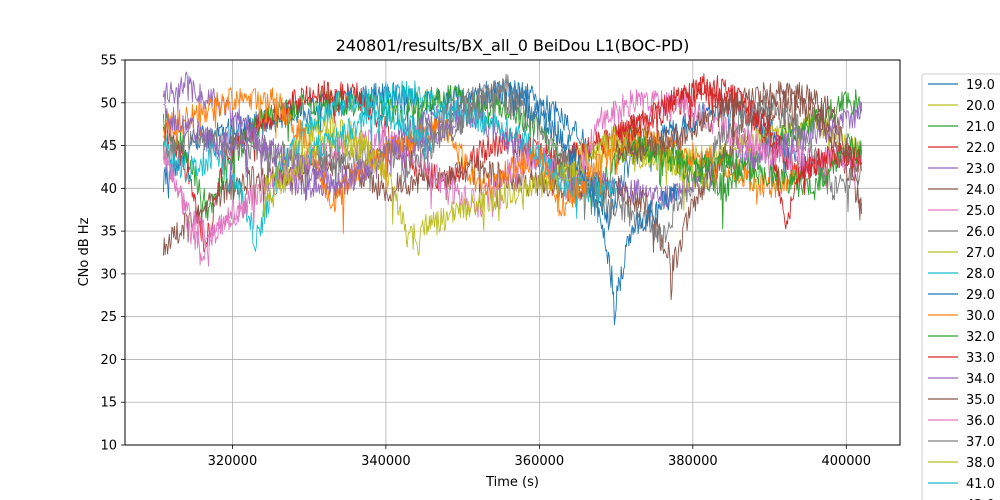  What do you see at coordinates (108, 403) in the screenshot?
I see `y-tick-label: 15` at bounding box center [108, 403].